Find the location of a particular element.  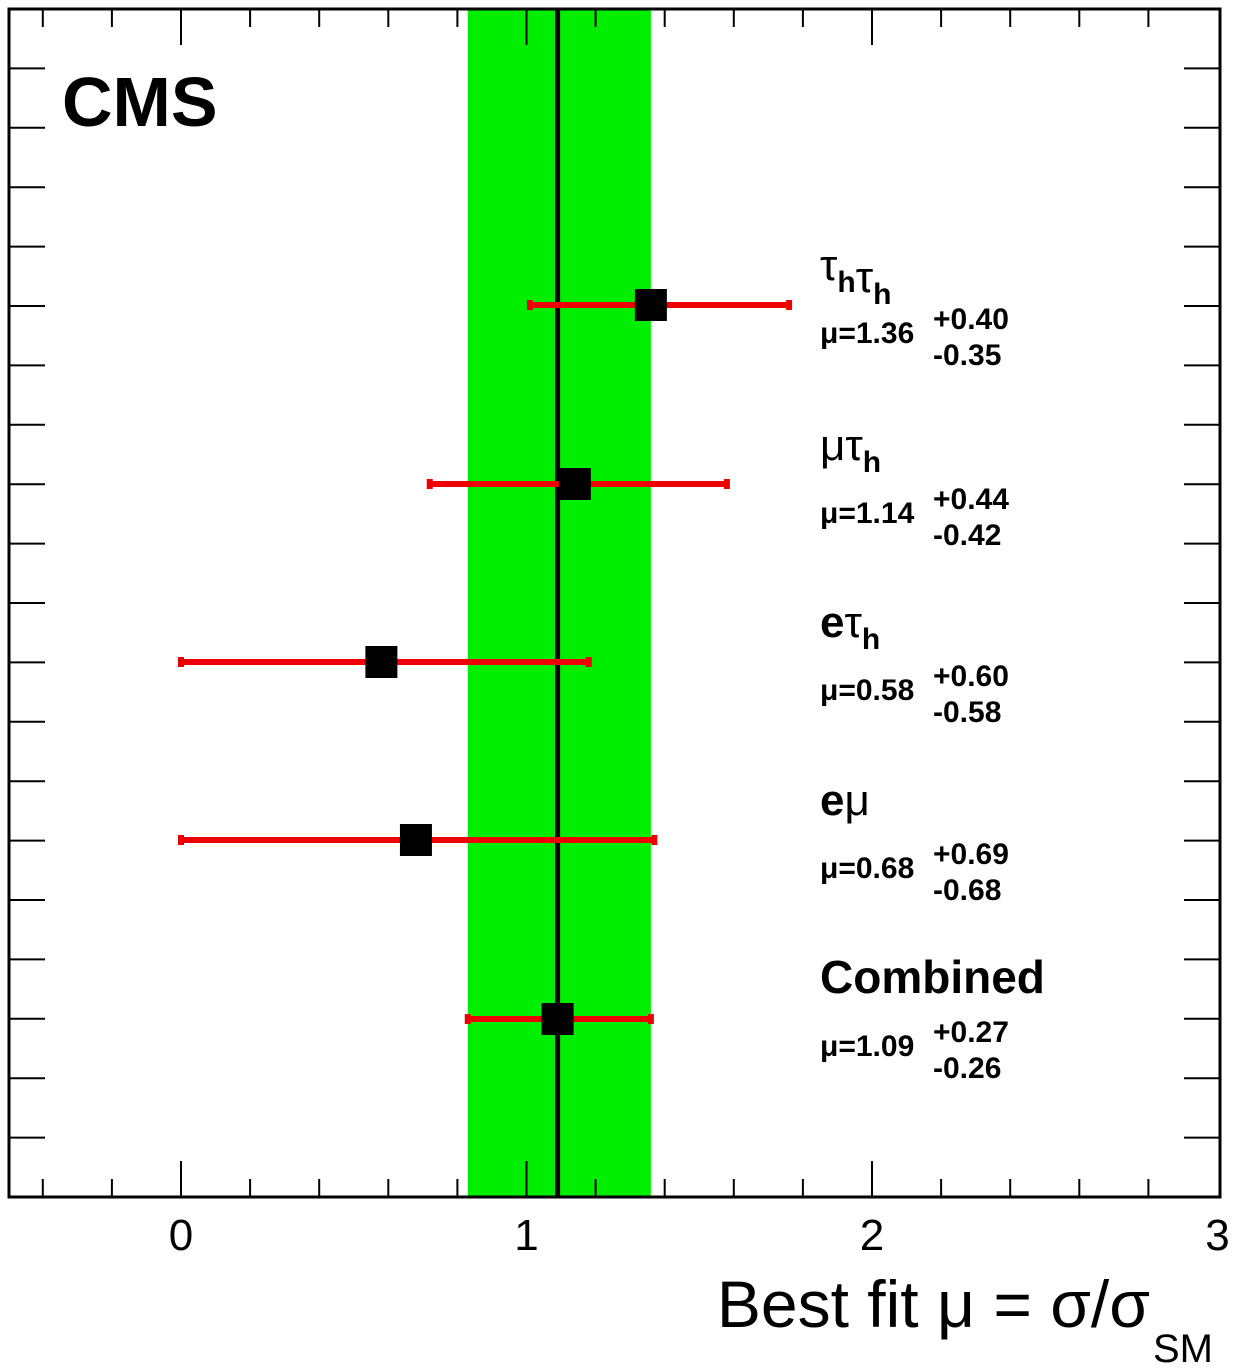

channel-uncertainty-down: -0.35 is located at coordinates (967, 355).